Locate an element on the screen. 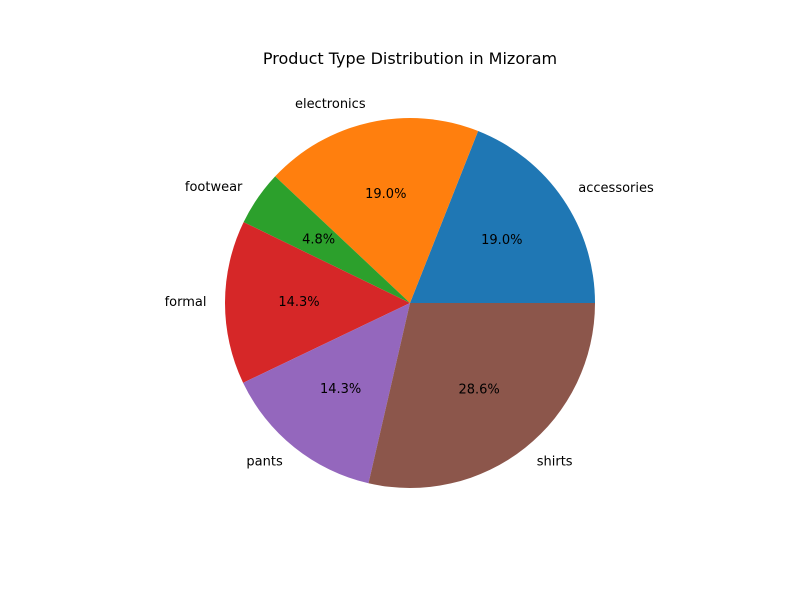 This screenshot has width=800, height=600. pct-label-shirts: 28.6% is located at coordinates (478, 389).